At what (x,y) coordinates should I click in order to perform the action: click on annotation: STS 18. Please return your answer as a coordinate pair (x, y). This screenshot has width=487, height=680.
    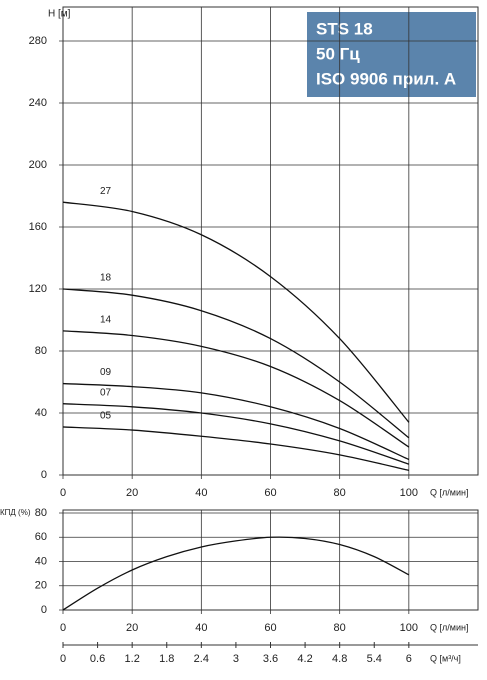
    Looking at the image, I should click on (344, 28).